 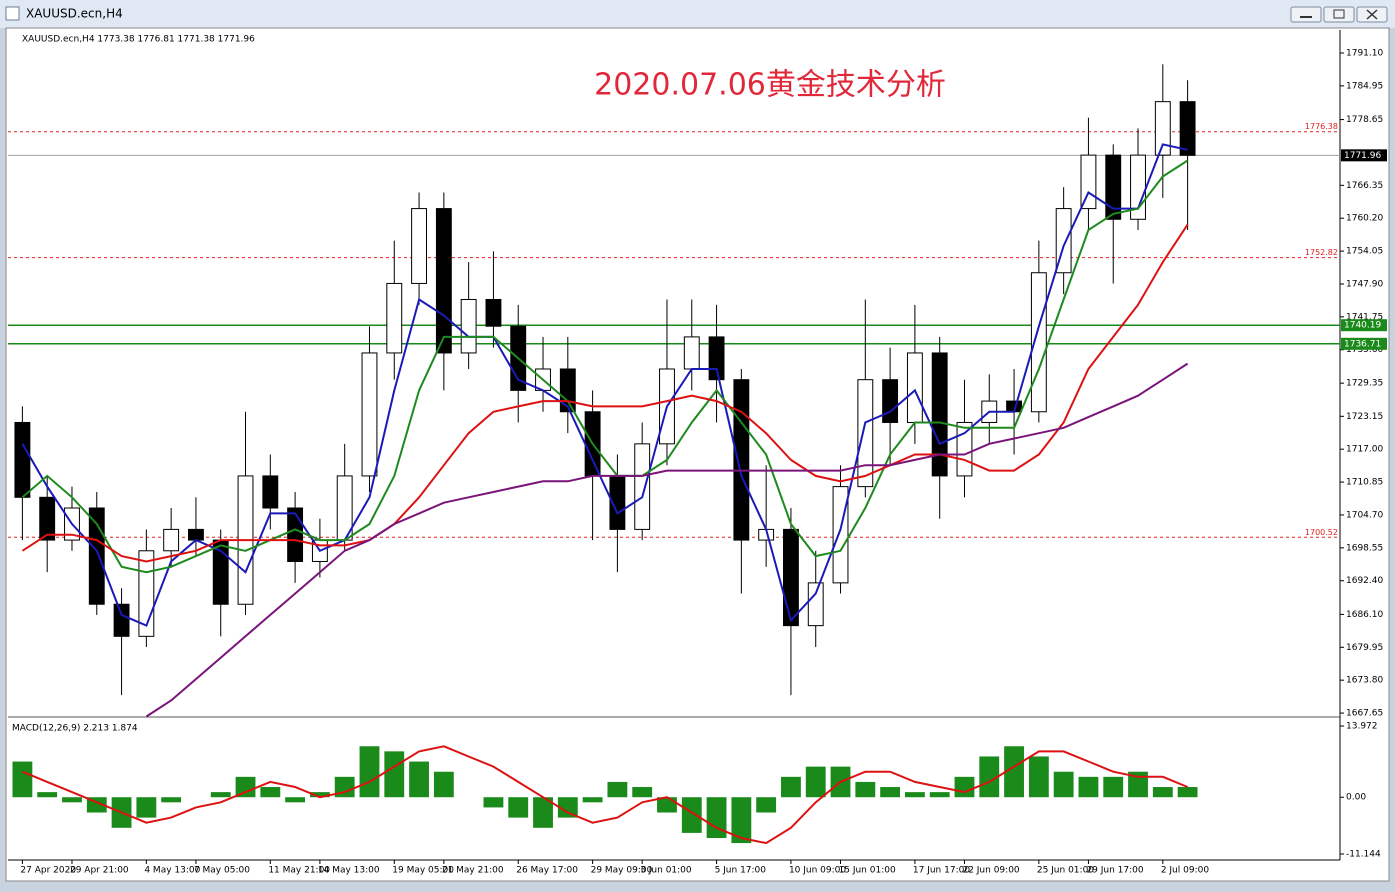 I want to click on x-tick-label: 21 May 21:00, so click(x=473, y=871).